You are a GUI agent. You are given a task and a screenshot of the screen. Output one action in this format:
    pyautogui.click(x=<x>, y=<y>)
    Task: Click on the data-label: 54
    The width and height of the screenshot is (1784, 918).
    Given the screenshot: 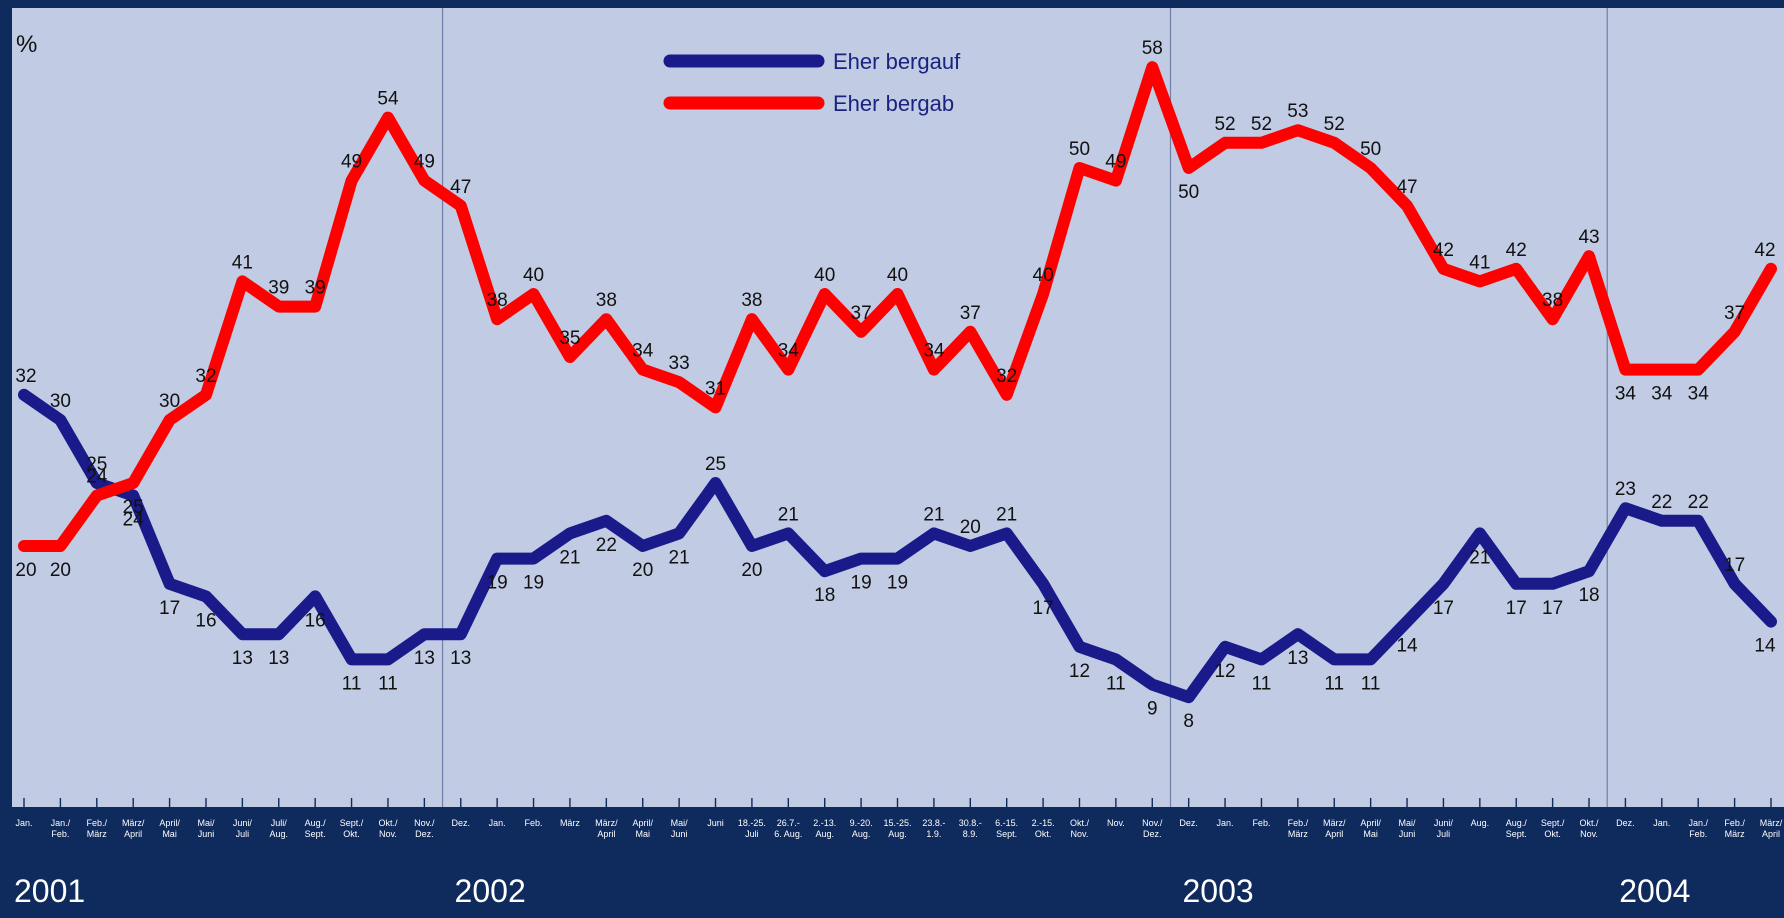 What is the action you would take?
    pyautogui.click(x=388, y=99)
    